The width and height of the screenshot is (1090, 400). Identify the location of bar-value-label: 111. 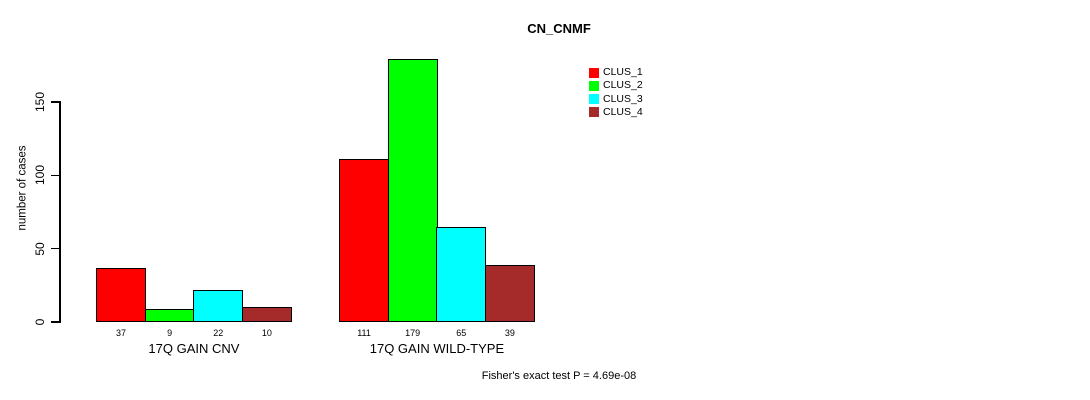
(364, 333).